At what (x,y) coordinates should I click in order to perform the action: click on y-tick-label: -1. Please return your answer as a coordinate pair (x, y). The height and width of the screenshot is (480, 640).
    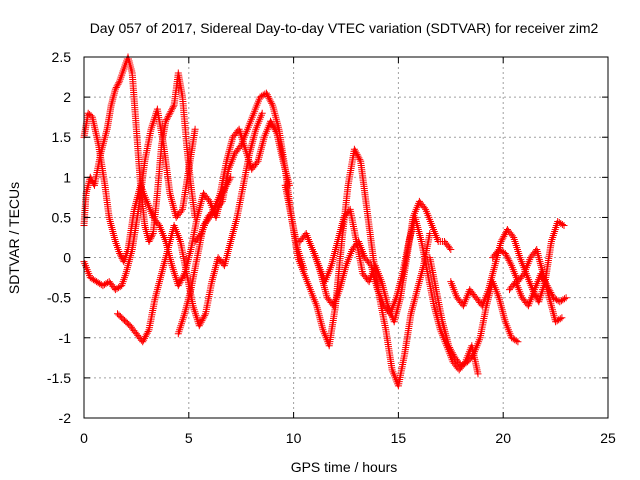
    Looking at the image, I should click on (65, 338).